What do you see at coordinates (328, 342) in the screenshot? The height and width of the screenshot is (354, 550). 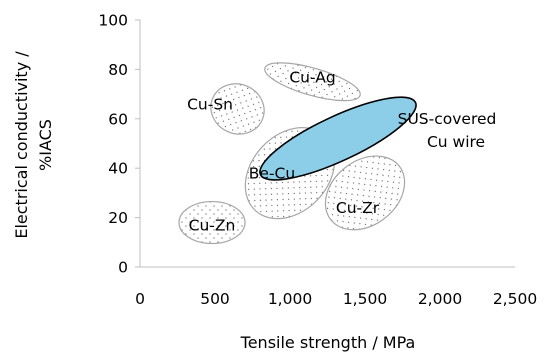 I see `x-axis-title: Tensile strength / MPa` at bounding box center [328, 342].